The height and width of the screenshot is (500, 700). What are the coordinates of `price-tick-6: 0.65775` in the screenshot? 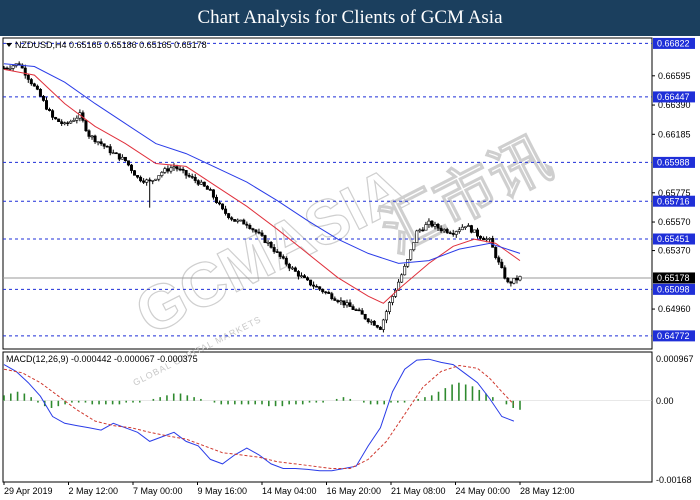 It's located at (674, 193).